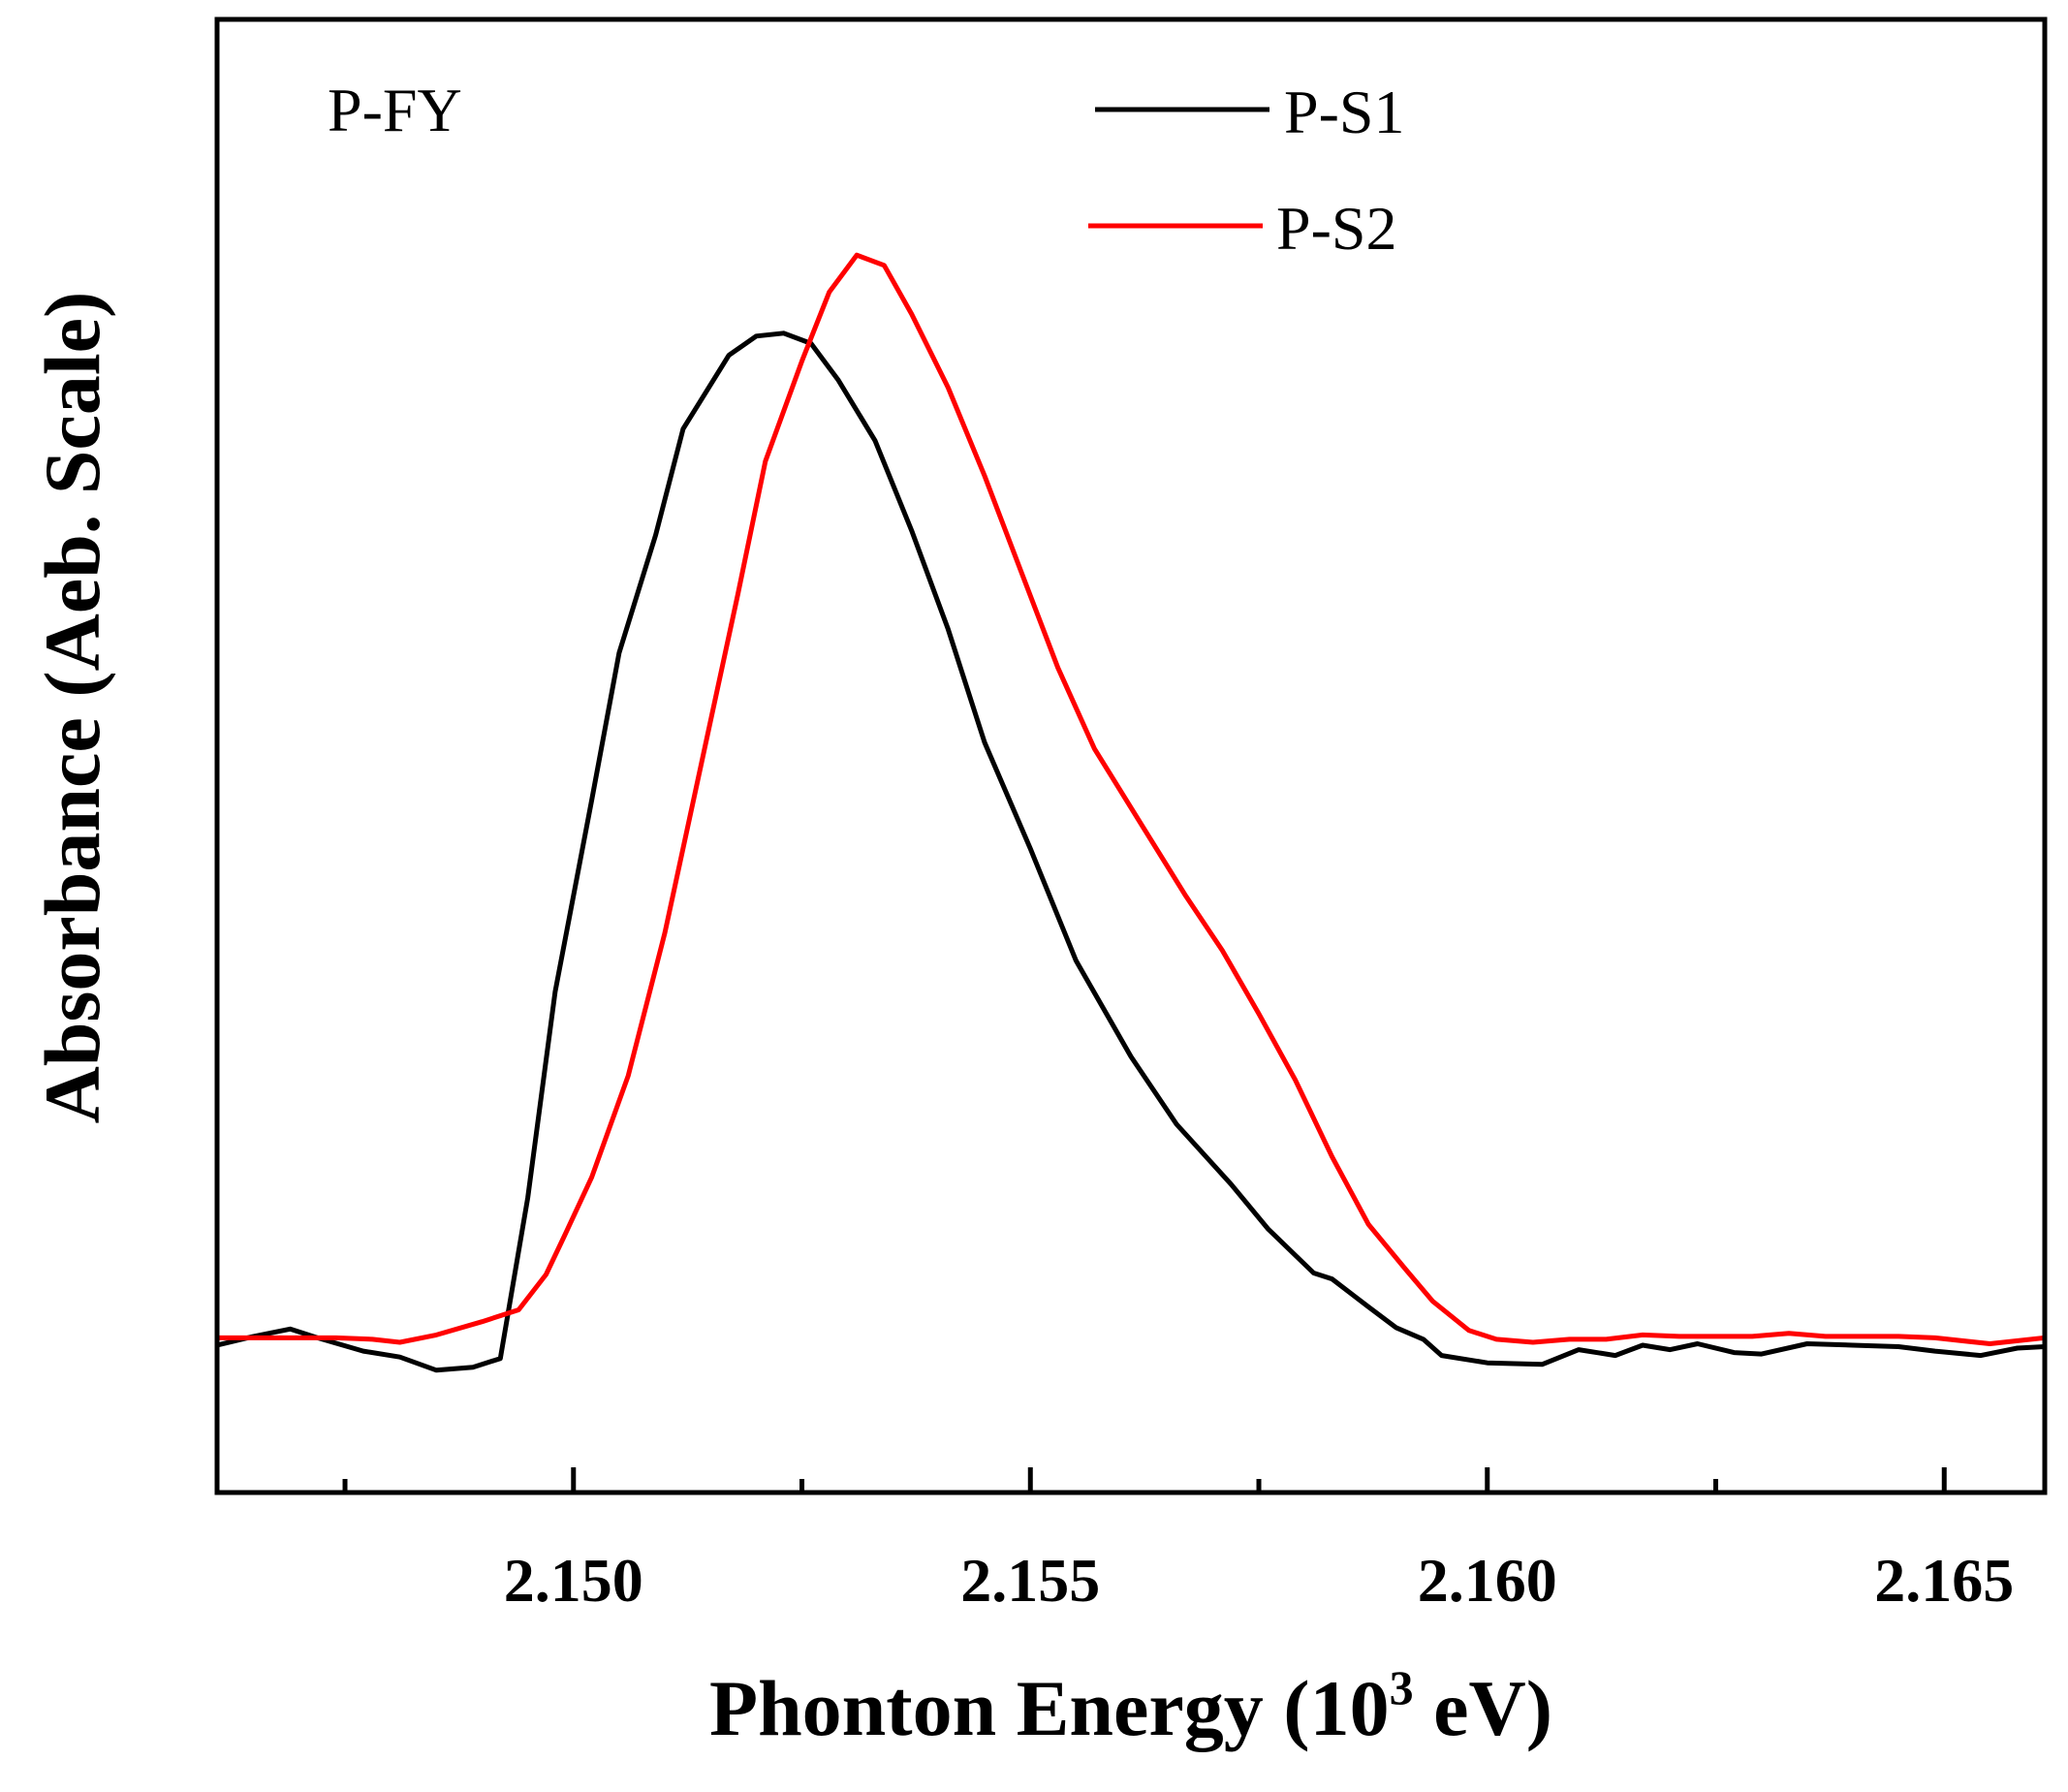 The width and height of the screenshot is (2068, 1792). I want to click on x-axis-title: Phonton Energy (103 eV), so click(1130, 1706).